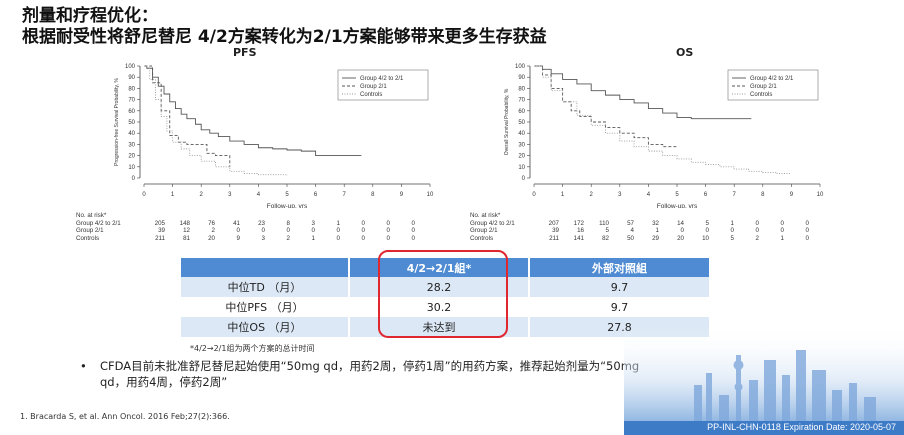  Describe the element at coordinates (238, 238) in the screenshot. I see `risk-count: 9` at that location.